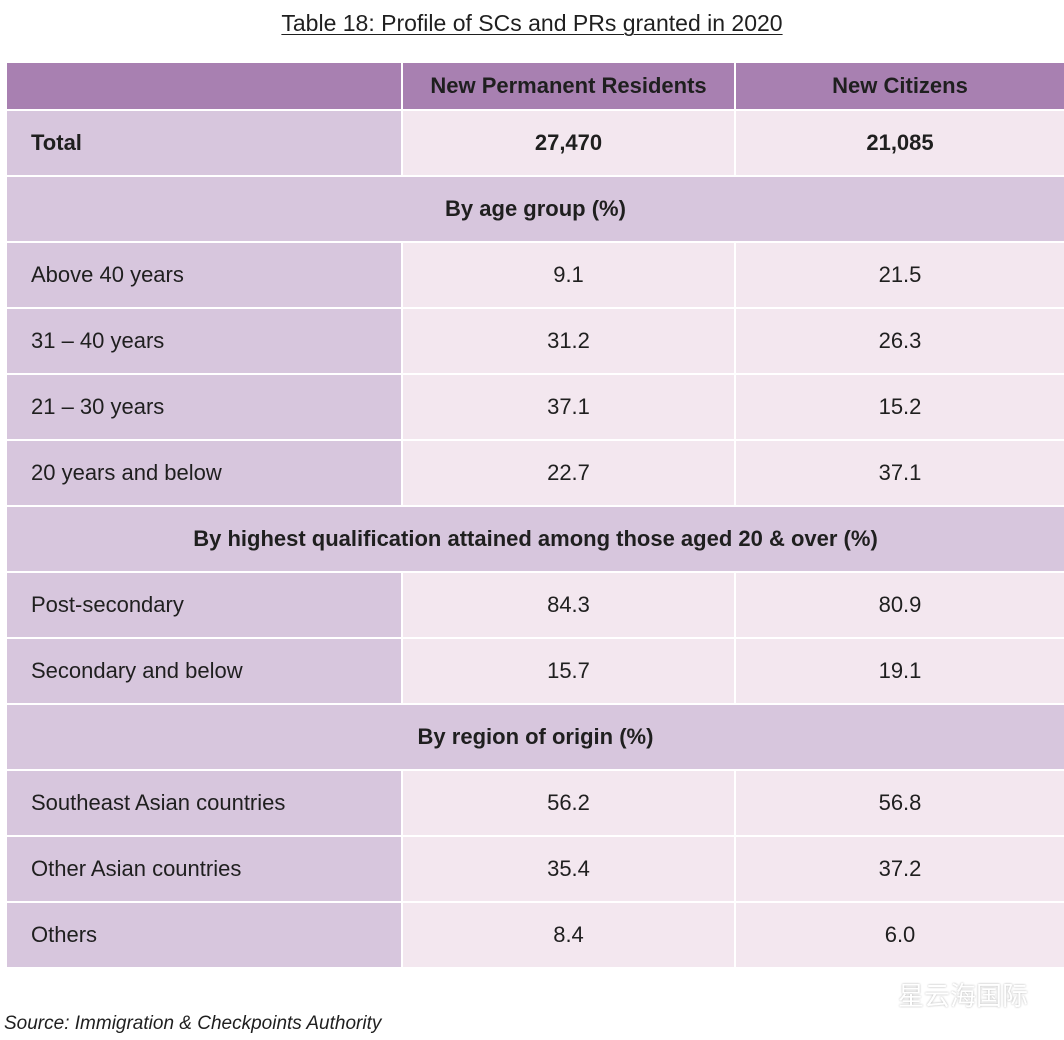 This screenshot has width=1064, height=1040. I want to click on row-label: Above 40 years, so click(204, 275).